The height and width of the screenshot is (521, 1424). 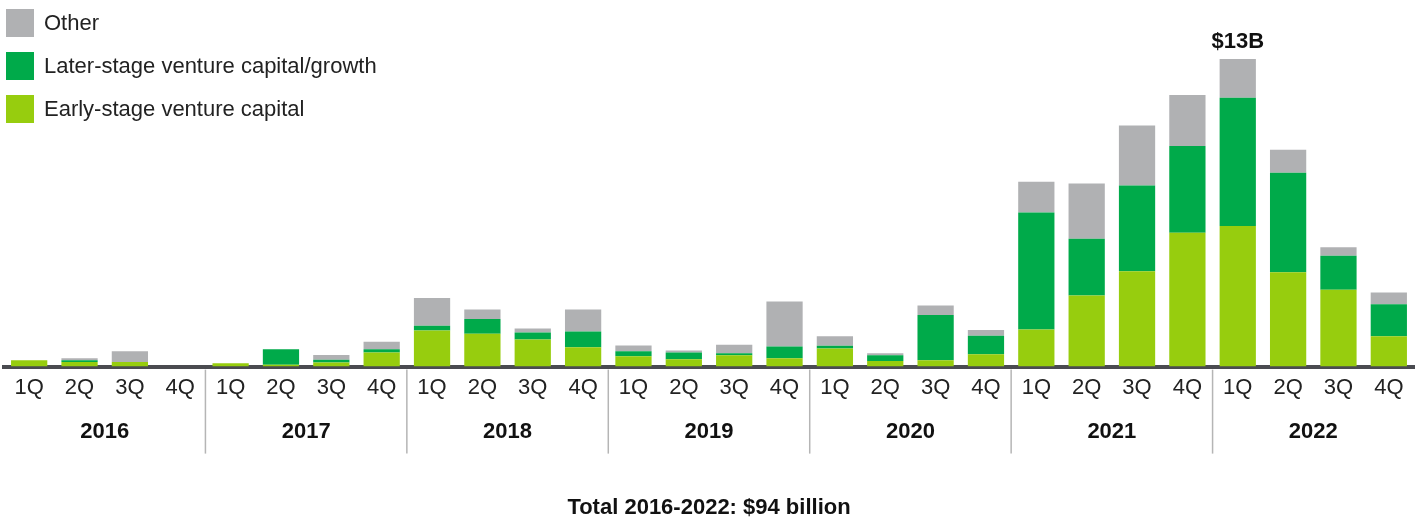 I want to click on text: 2020, so click(x=910, y=430).